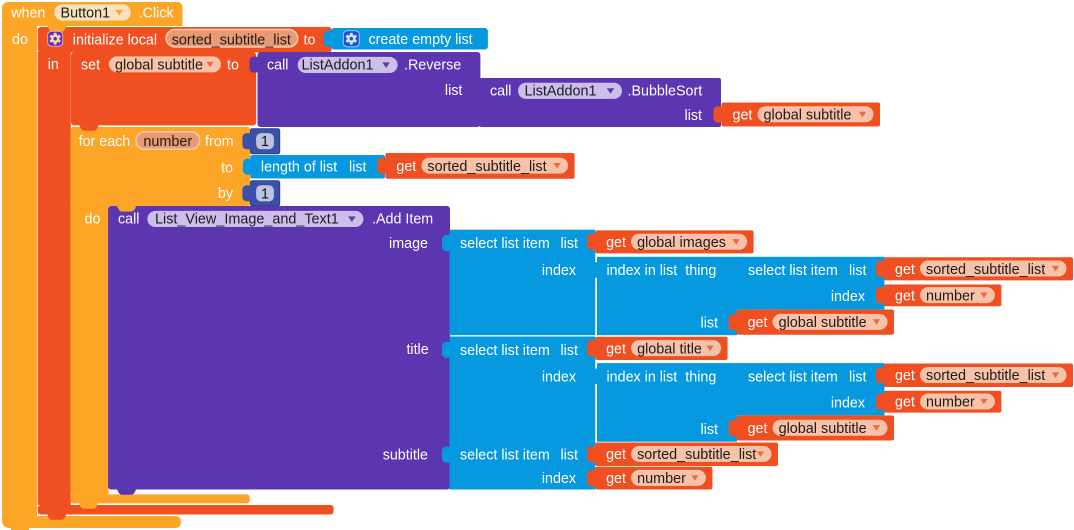  I want to click on svg-text: create empty list, so click(421, 40).